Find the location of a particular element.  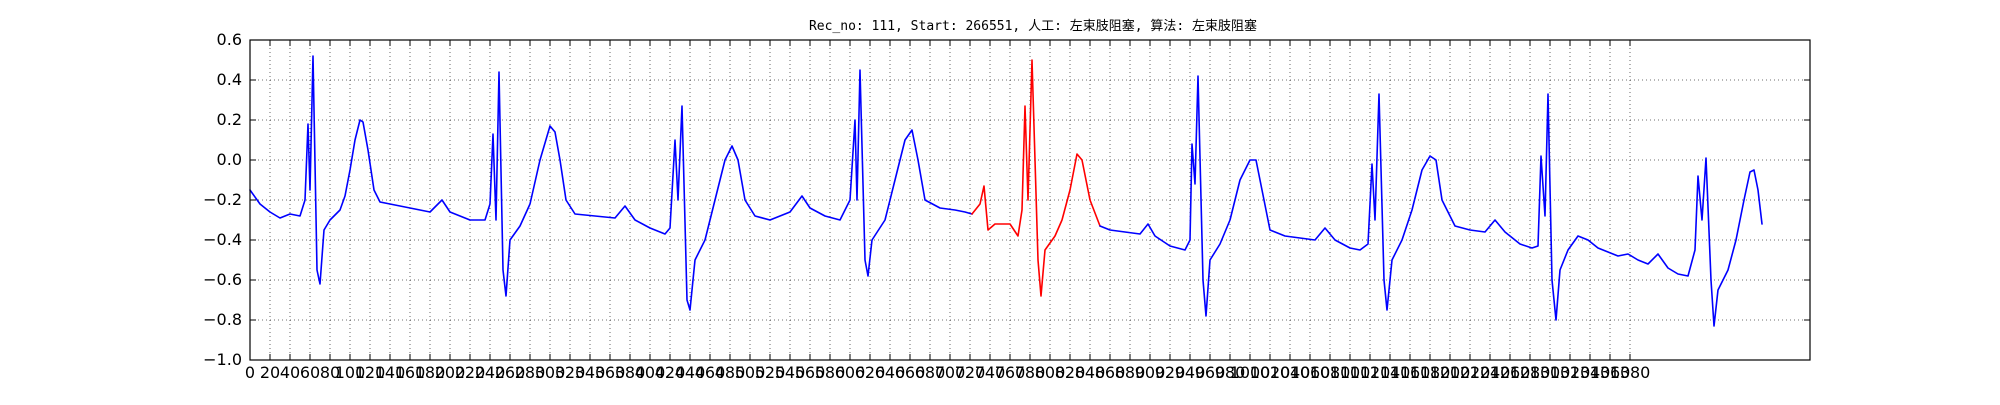

x-tick-label: 1220 is located at coordinates (1470, 372).